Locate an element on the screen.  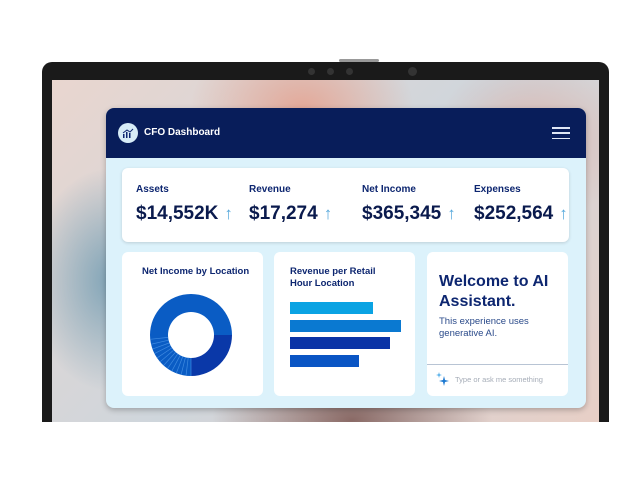
kpi-value: $252,564 is located at coordinates (514, 213).